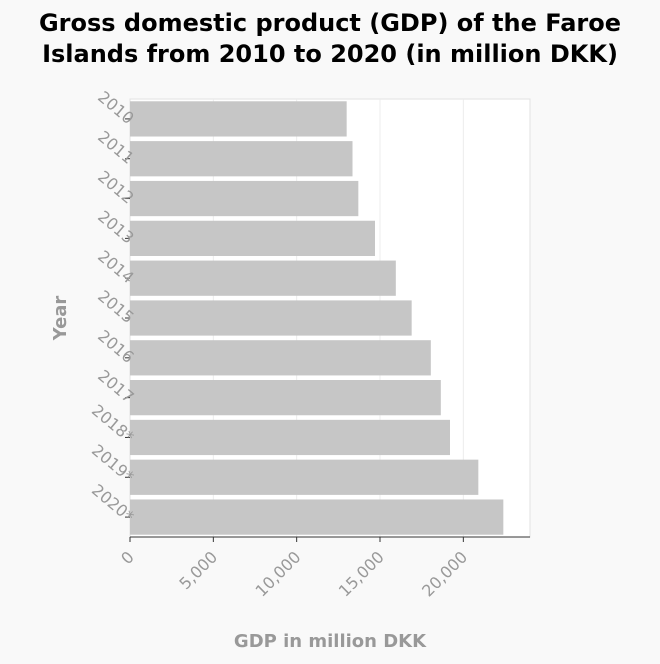 The width and height of the screenshot is (660, 664). I want to click on x-tick-label: 15,000, so click(361, 573).